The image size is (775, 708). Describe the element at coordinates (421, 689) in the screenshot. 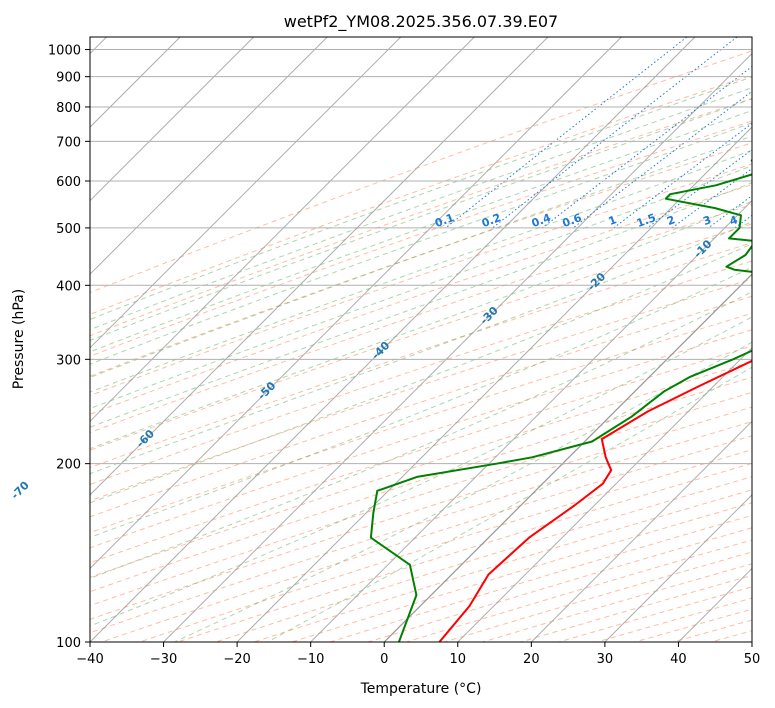

I see `x-axis-label: Temperature (°C)` at that location.